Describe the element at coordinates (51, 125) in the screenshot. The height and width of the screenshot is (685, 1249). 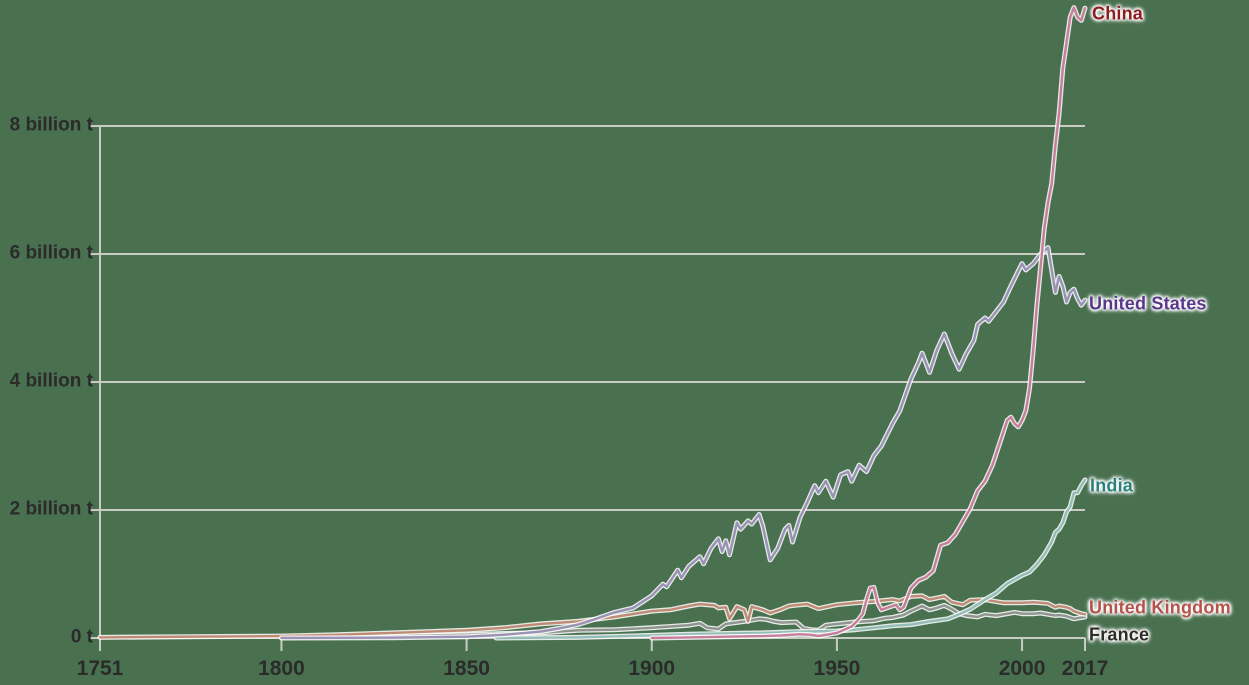
I see `y-axis-label: 8 billion t` at that location.